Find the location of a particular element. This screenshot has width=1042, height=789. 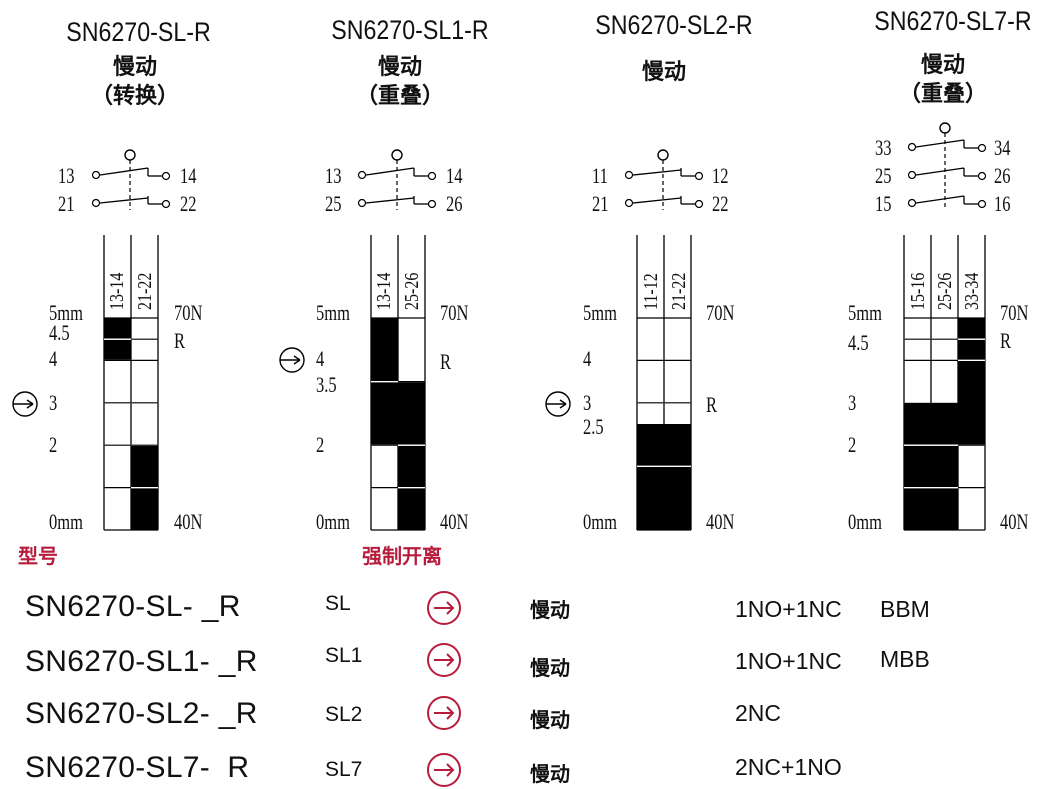

table-row-contacts: 2NC+1NO is located at coordinates (788, 767).